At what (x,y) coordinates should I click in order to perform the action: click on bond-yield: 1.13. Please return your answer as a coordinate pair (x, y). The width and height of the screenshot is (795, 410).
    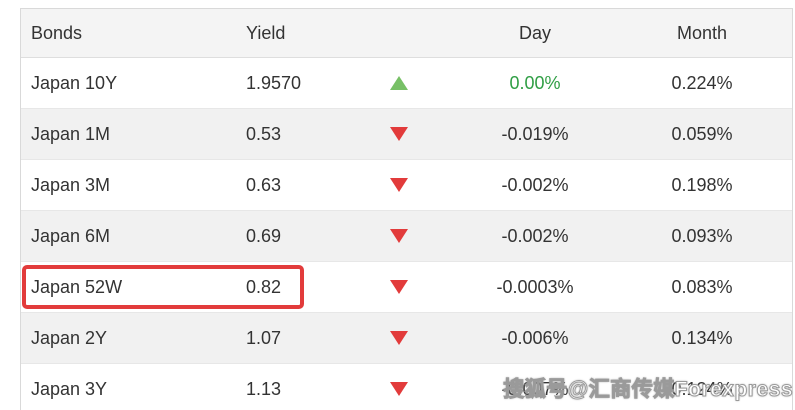
    Looking at the image, I should click on (264, 388).